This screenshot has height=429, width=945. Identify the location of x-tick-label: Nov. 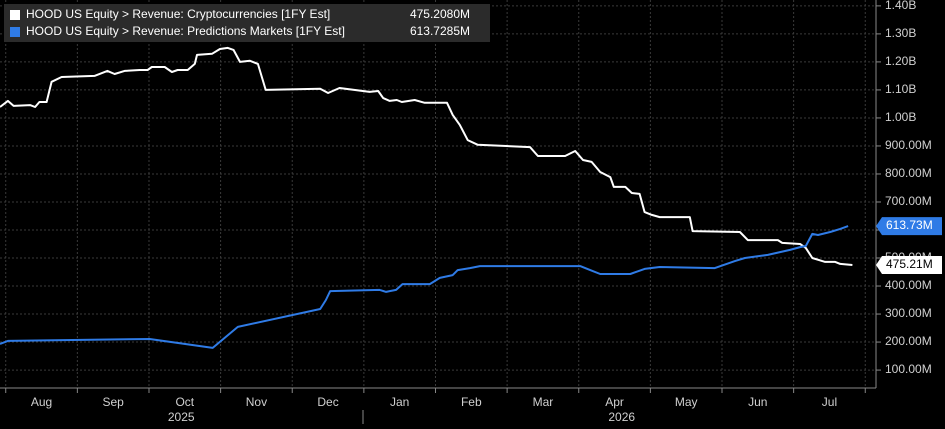
(256, 402).